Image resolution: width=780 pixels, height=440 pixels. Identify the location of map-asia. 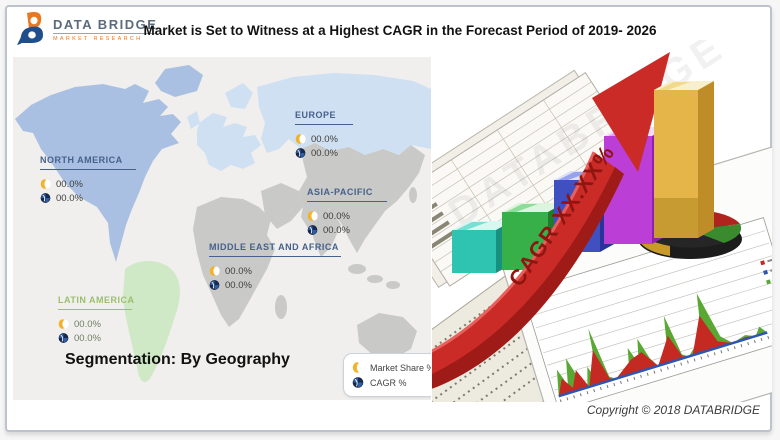
(362, 198).